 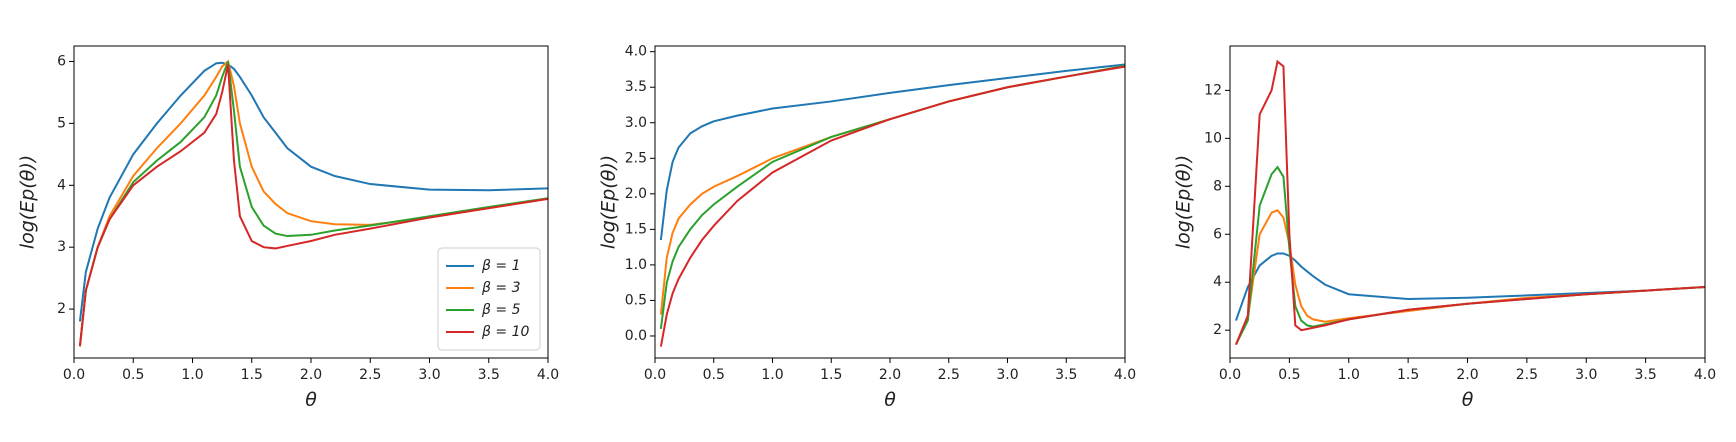 I want to click on legend-box, so click(x=489, y=299).